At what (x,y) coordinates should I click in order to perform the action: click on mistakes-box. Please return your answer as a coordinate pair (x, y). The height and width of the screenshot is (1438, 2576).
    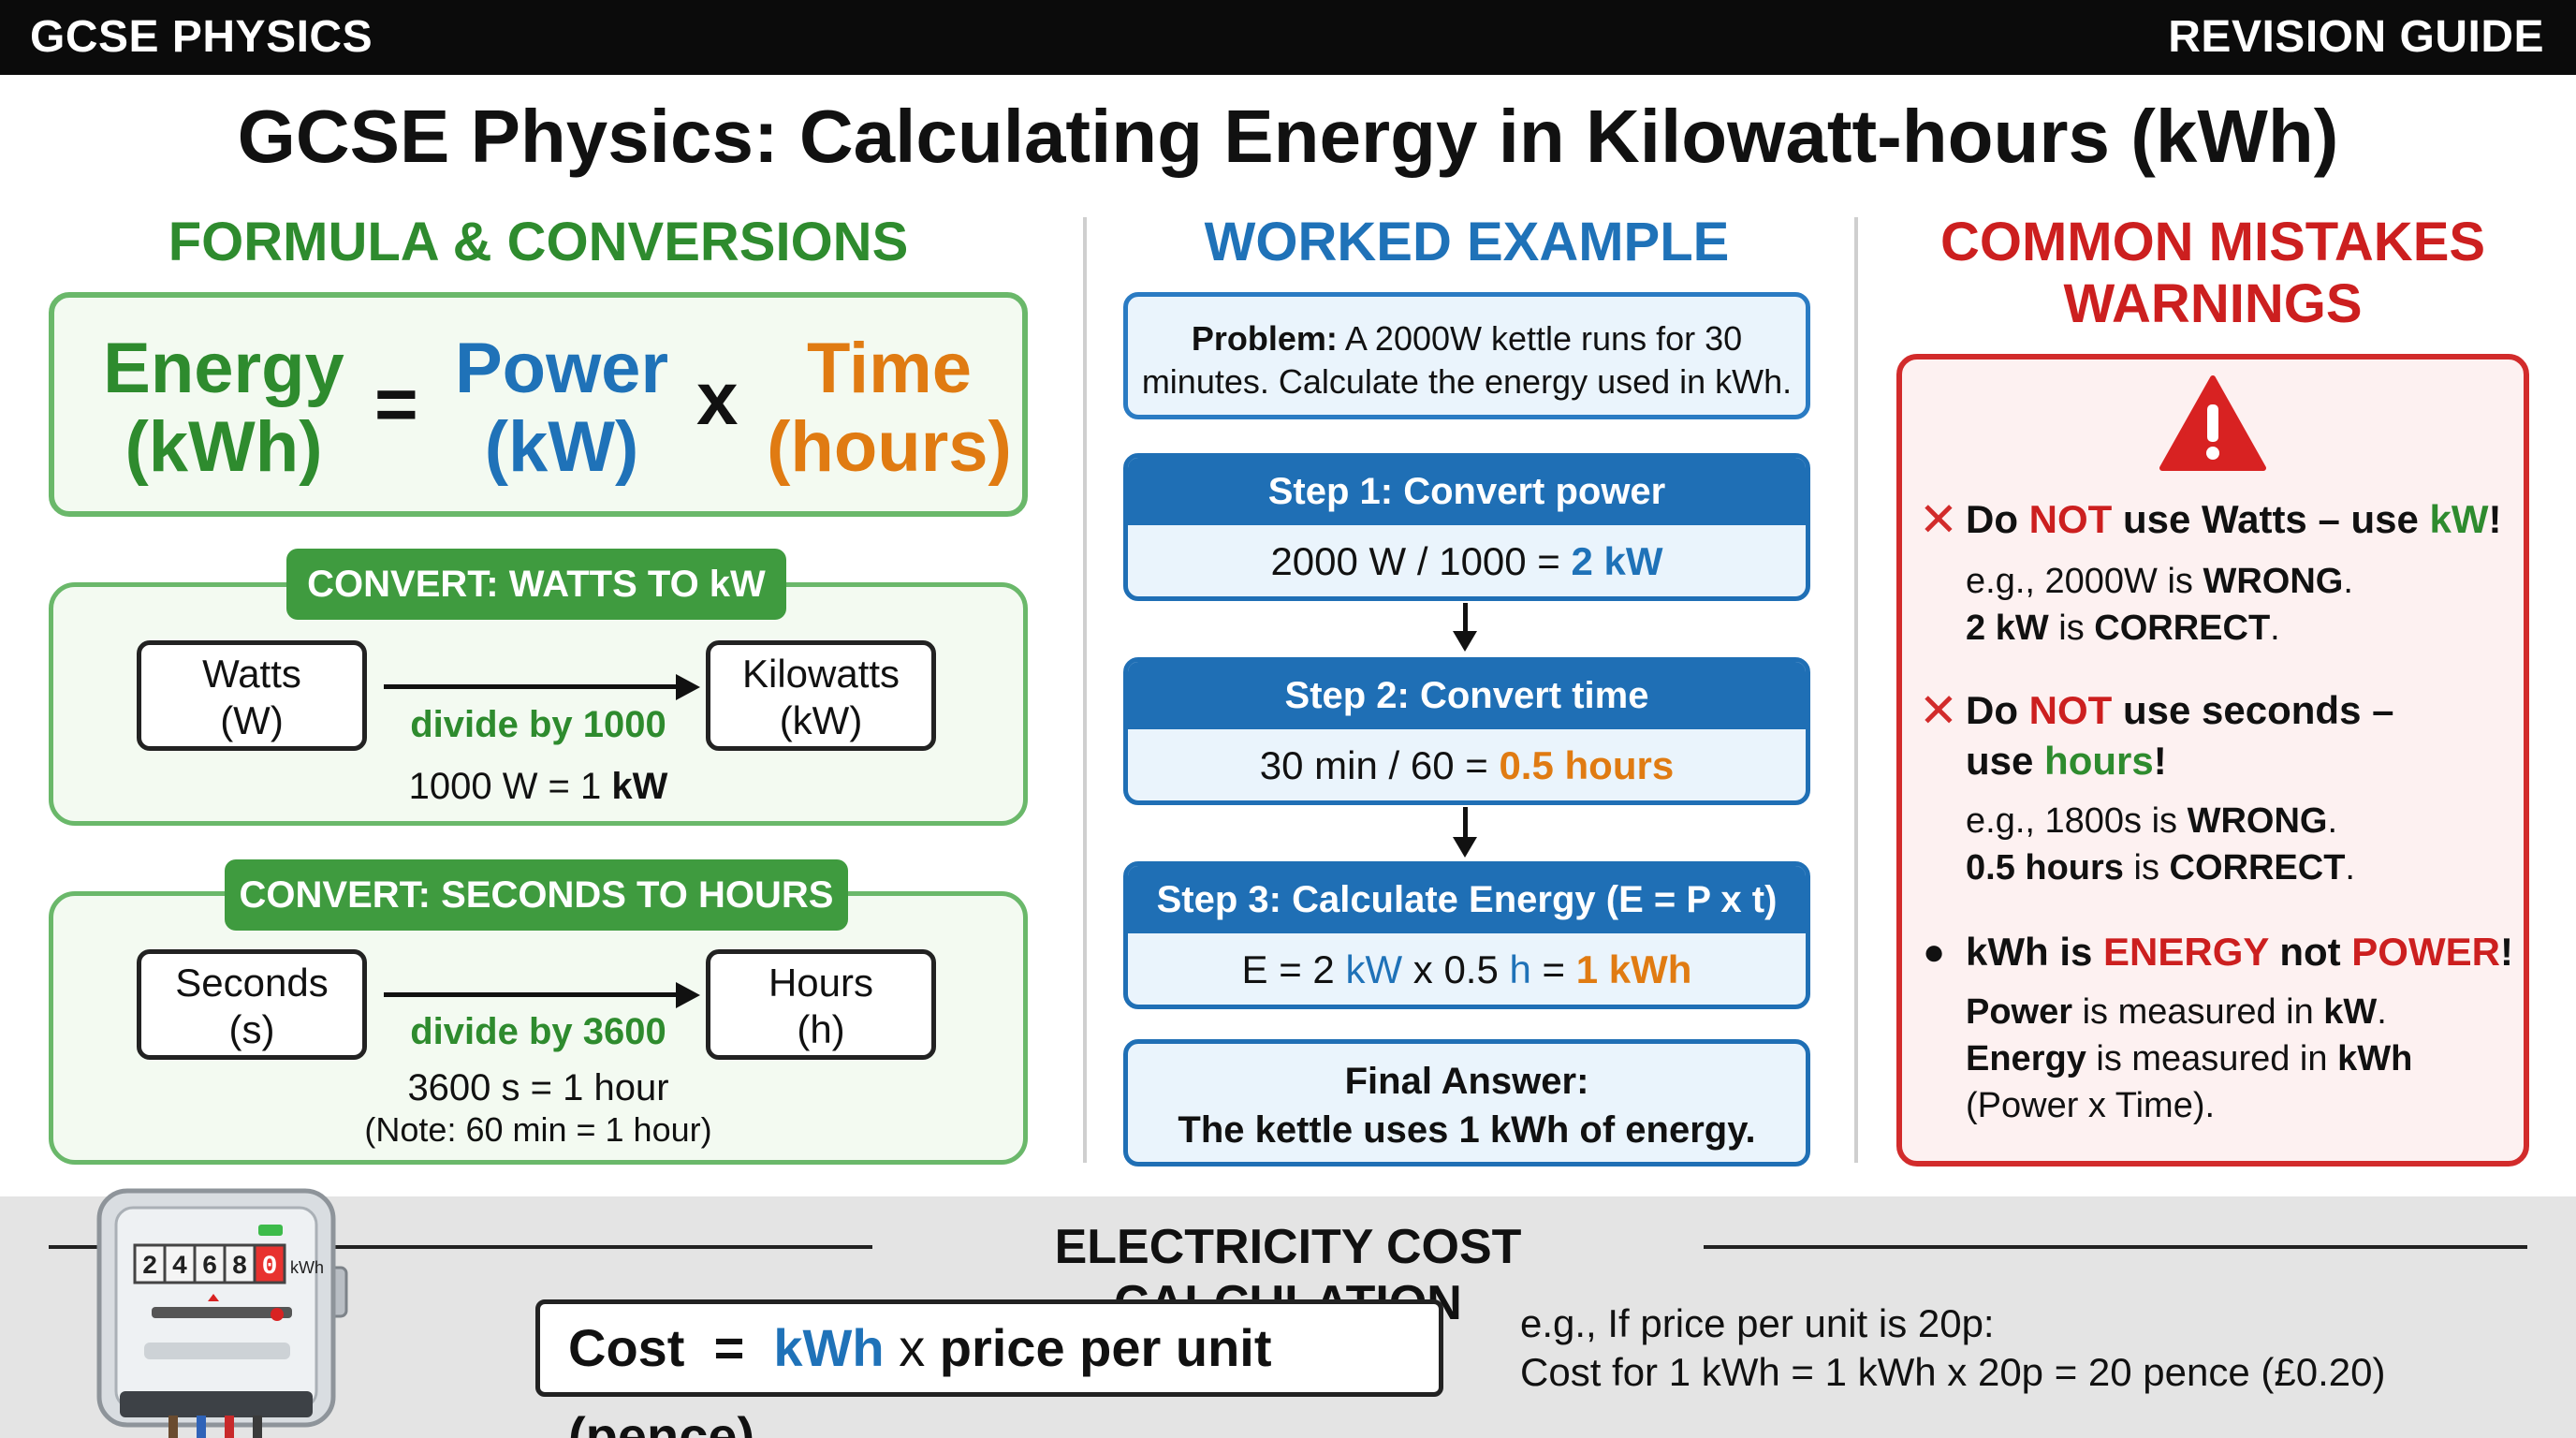
    Looking at the image, I should click on (2212, 760).